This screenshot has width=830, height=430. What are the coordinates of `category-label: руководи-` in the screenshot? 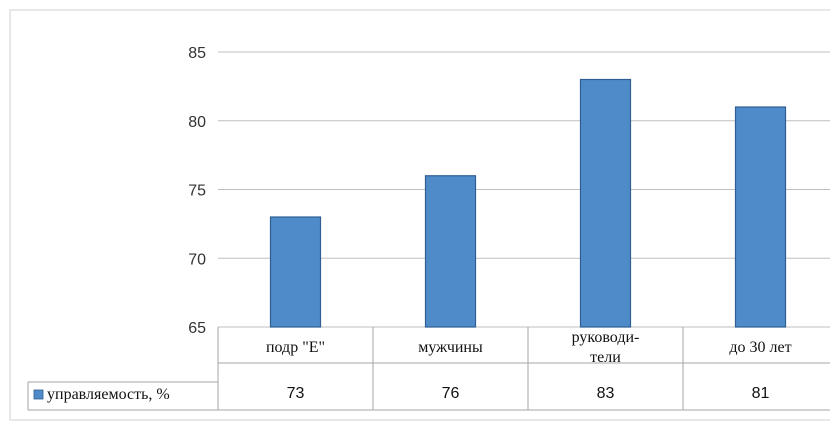 It's located at (606, 337).